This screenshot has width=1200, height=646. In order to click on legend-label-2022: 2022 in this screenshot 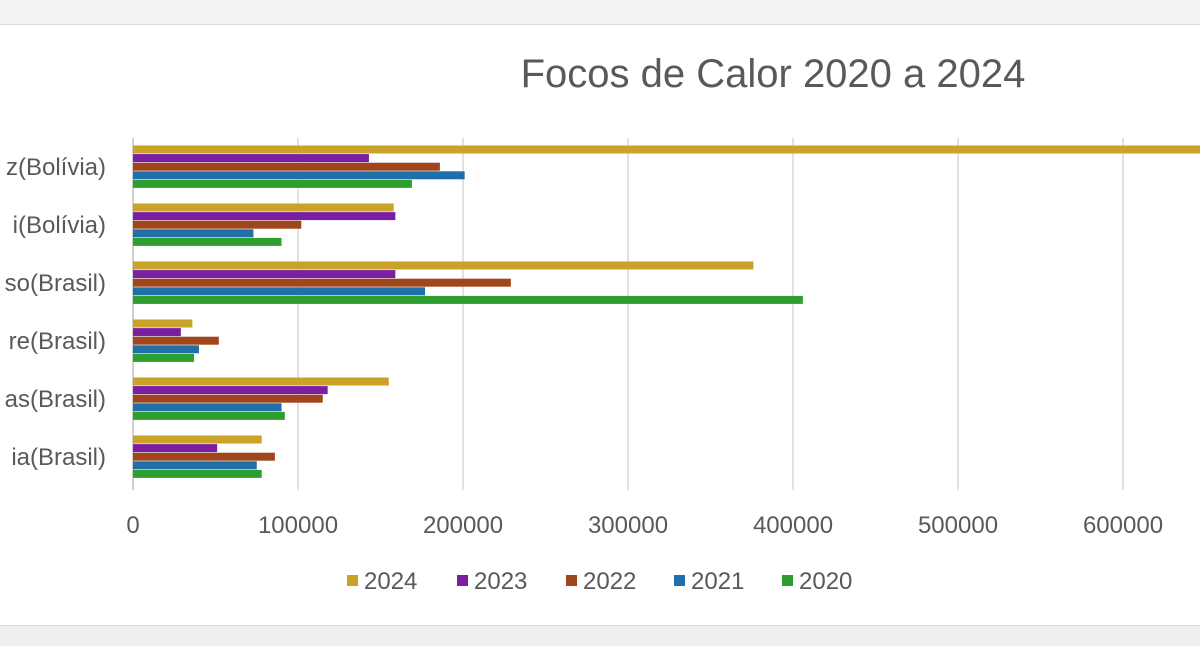, I will do `click(609, 581)`.